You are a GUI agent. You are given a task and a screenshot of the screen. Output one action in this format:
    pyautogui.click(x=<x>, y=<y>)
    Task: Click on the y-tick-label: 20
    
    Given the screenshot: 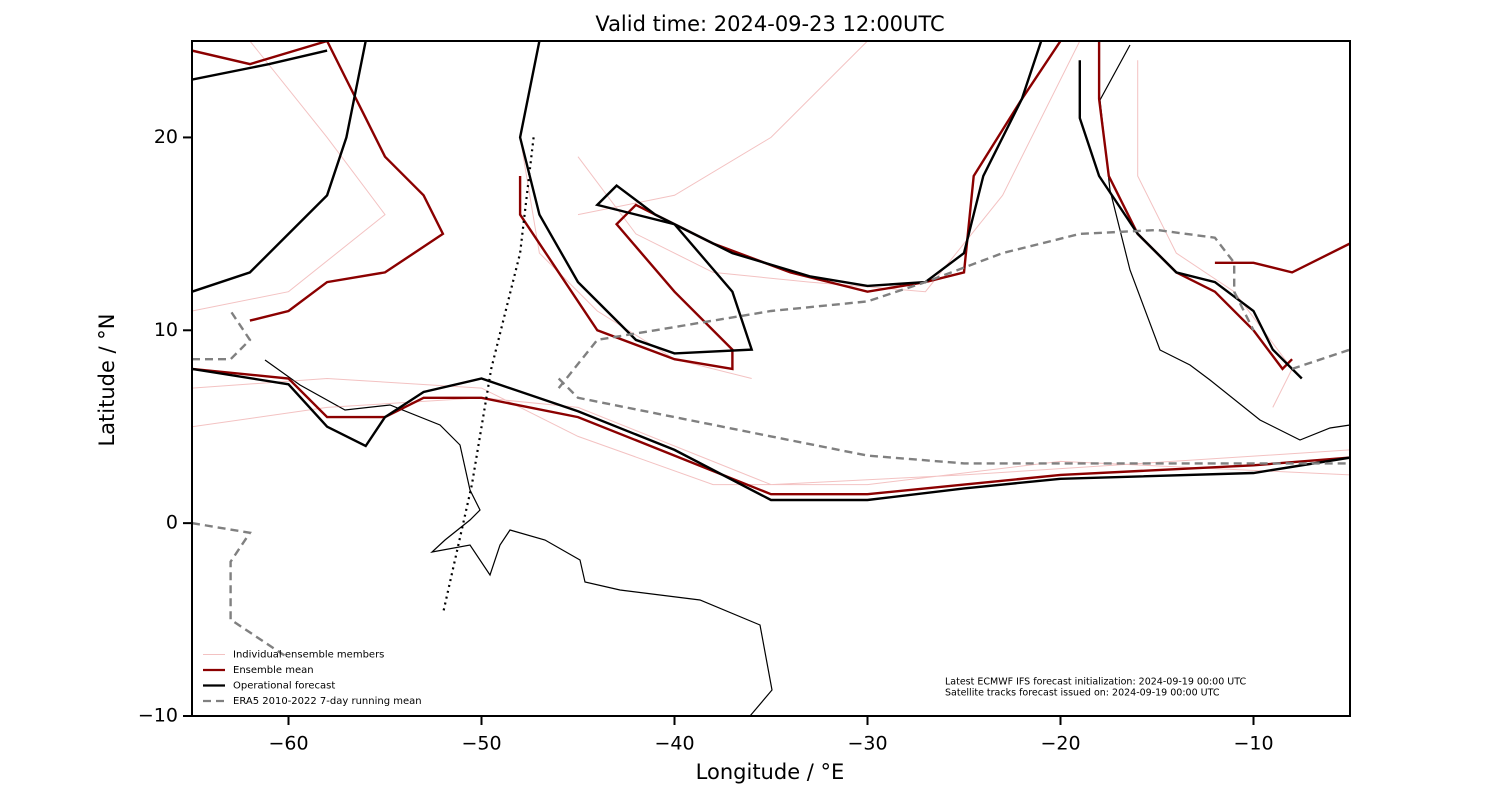 What is the action you would take?
    pyautogui.click(x=166, y=137)
    